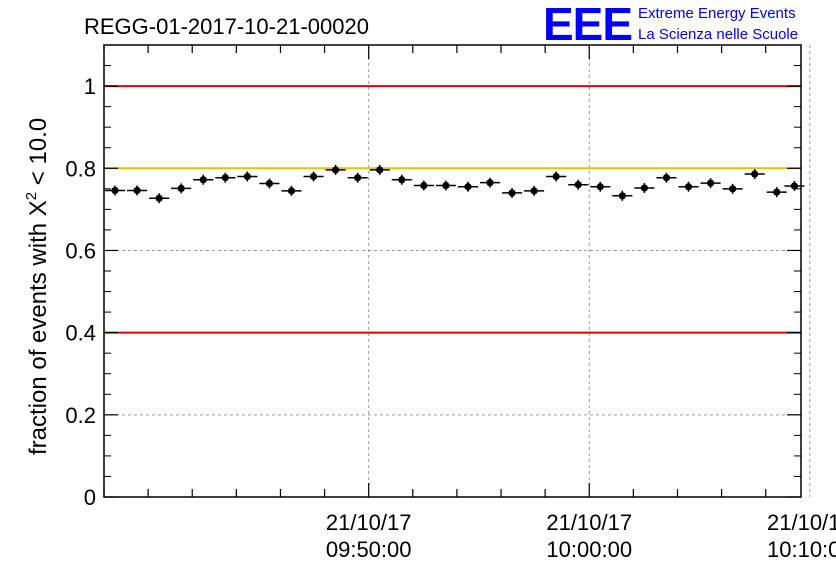  I want to click on logo-line-1: Extreme Energy Events, so click(717, 13).